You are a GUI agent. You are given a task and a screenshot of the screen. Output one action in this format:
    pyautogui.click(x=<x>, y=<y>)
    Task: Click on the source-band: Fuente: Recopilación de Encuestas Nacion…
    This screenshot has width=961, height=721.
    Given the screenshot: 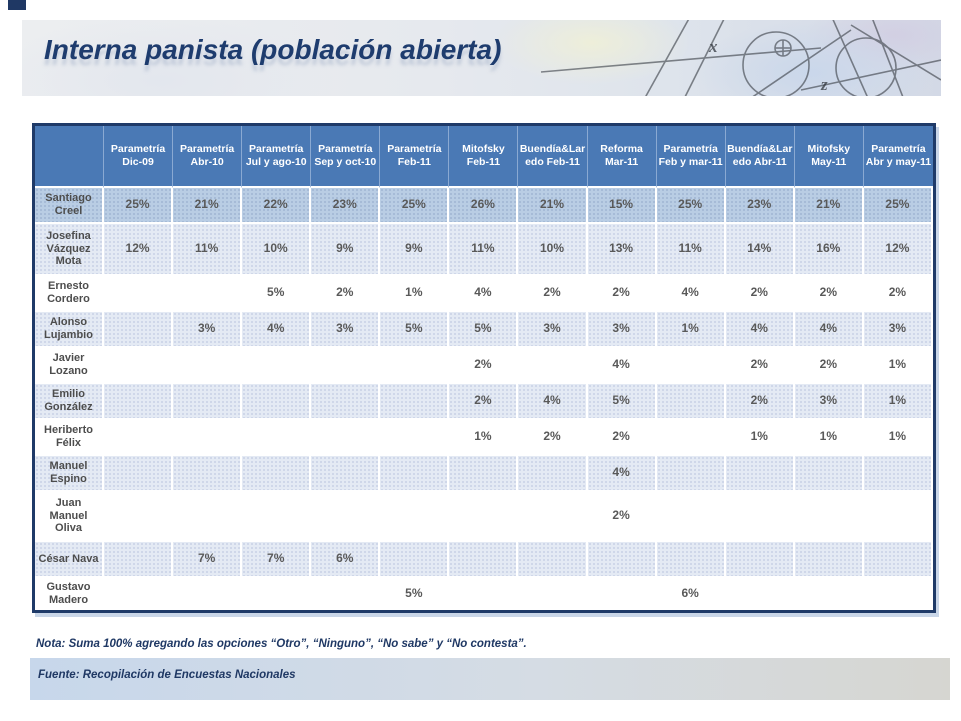 What is the action you would take?
    pyautogui.click(x=490, y=679)
    